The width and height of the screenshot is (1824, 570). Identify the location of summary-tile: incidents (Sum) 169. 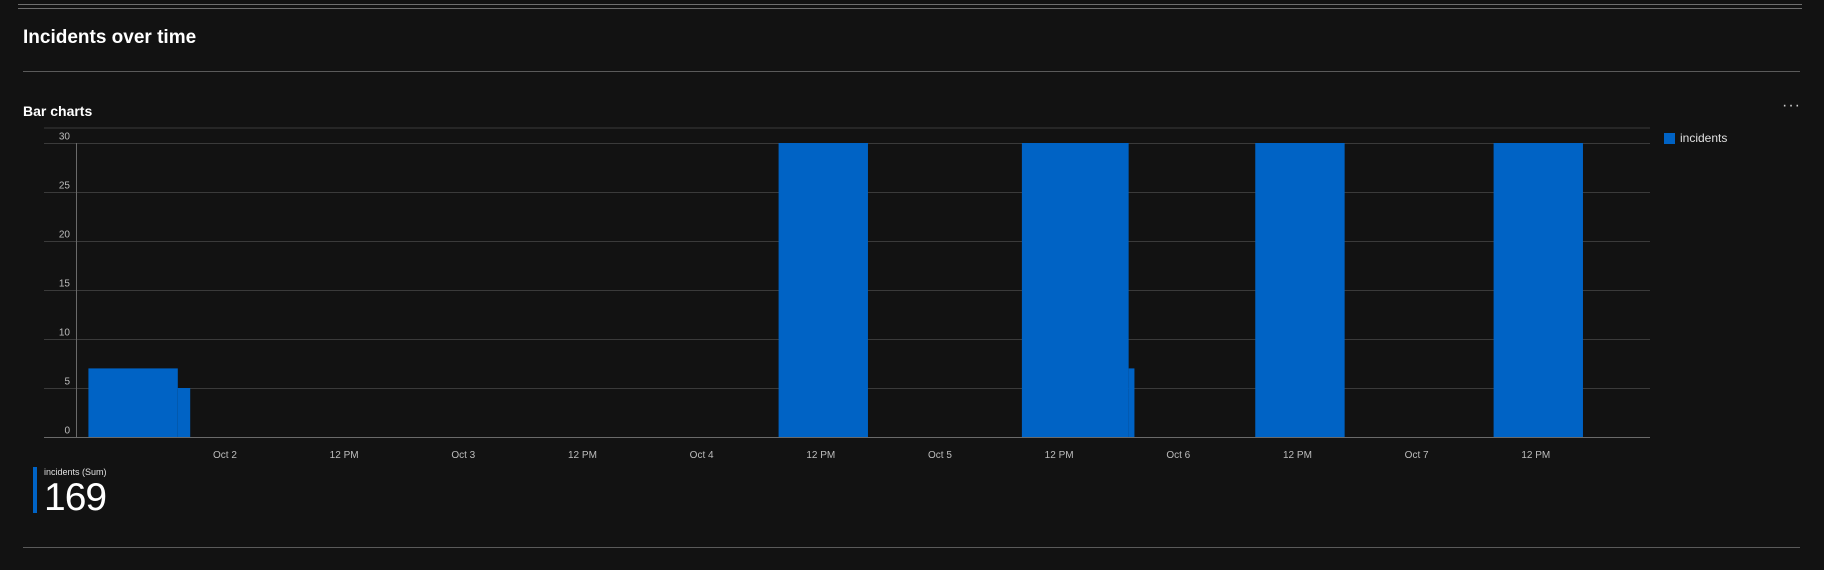
(70, 492).